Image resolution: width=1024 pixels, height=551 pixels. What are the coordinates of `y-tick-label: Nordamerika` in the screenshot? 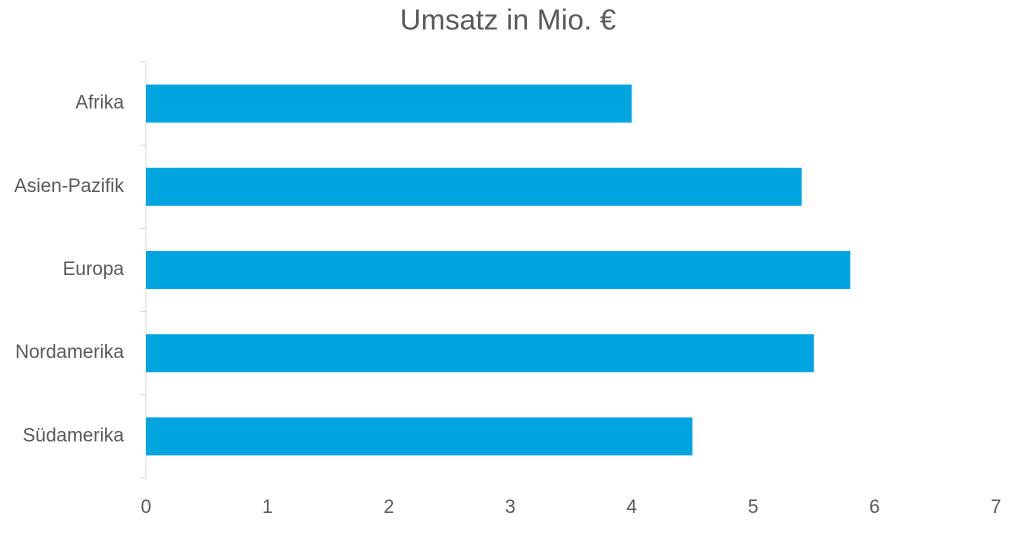 It's located at (69, 352).